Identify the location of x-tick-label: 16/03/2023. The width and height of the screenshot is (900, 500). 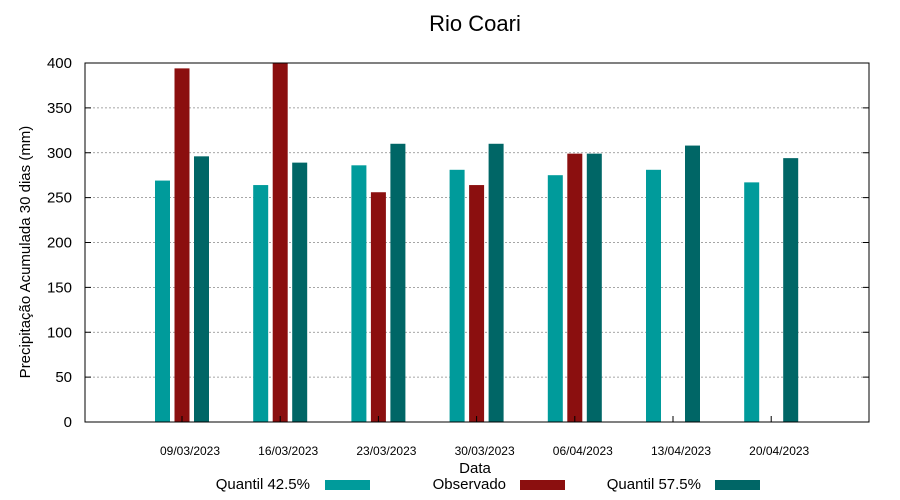
(288, 451).